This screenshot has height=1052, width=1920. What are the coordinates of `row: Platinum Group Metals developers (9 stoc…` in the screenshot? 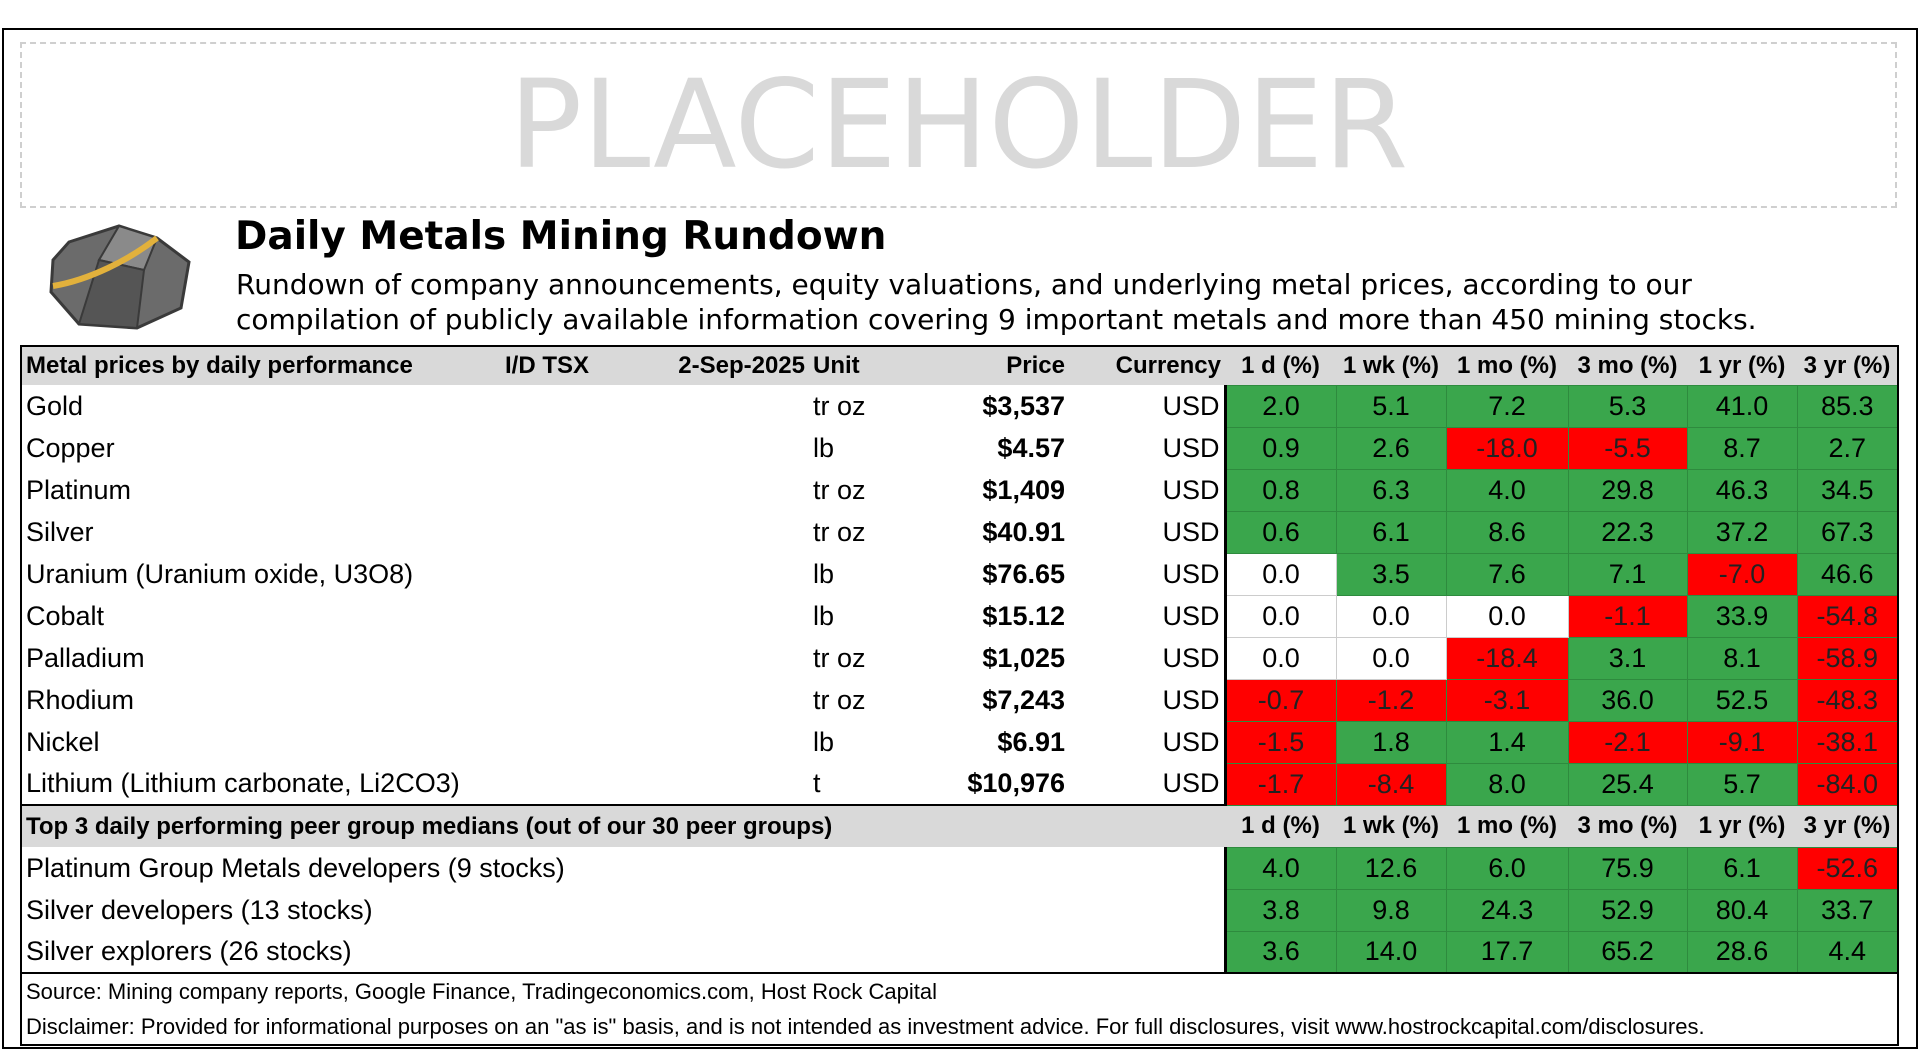 It's located at (960, 868).